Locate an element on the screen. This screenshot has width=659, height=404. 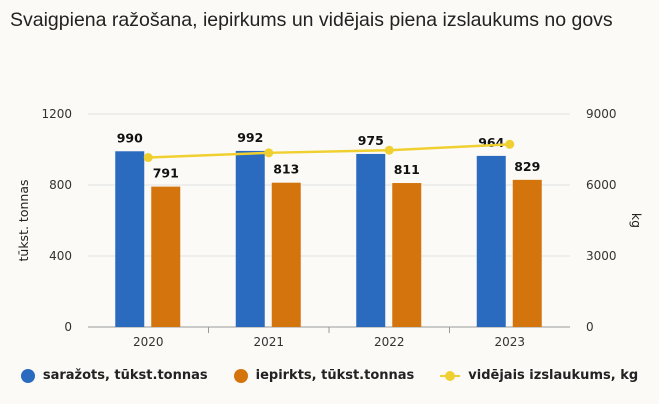
x-tick-label: 2023 is located at coordinates (509, 342).